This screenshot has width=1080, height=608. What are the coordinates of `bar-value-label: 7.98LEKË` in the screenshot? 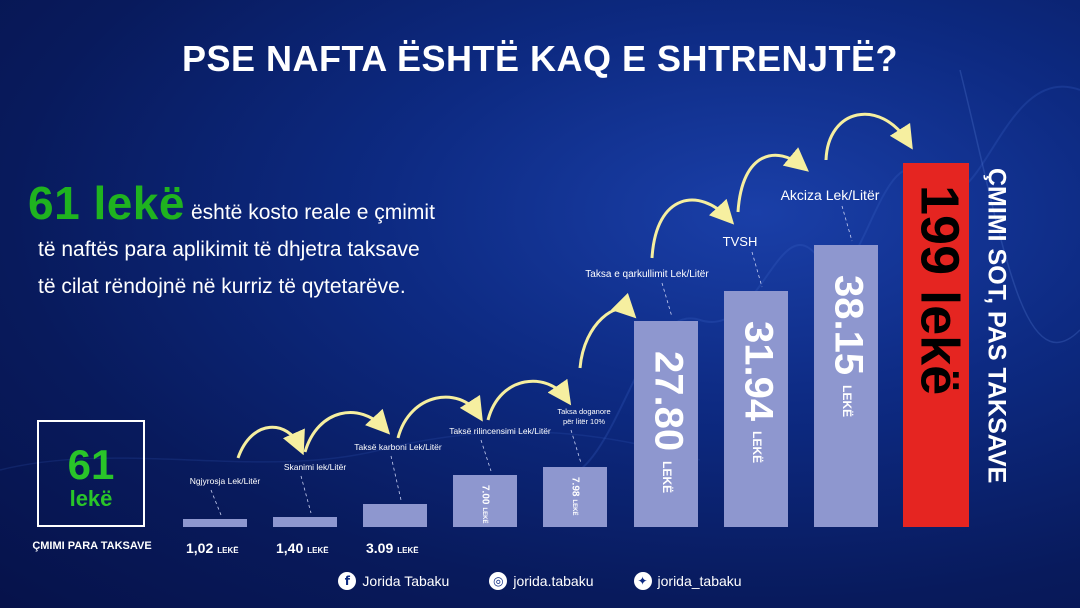 It's located at (574, 496).